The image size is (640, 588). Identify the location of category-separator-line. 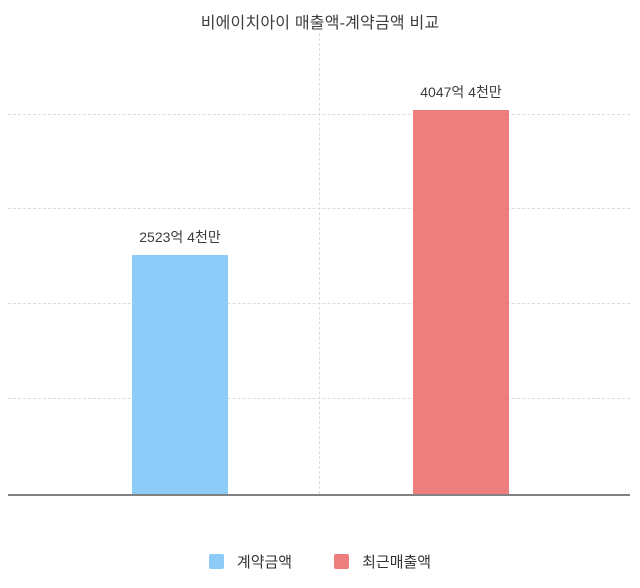
(319, 263).